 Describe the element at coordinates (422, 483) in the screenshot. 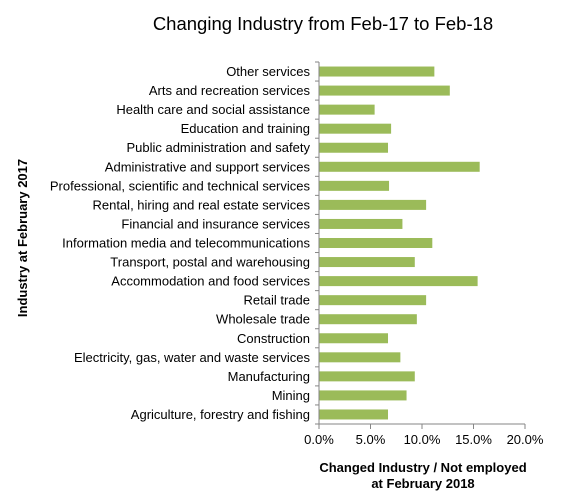

I see `x-axis-title-line-2: at February 2018` at that location.